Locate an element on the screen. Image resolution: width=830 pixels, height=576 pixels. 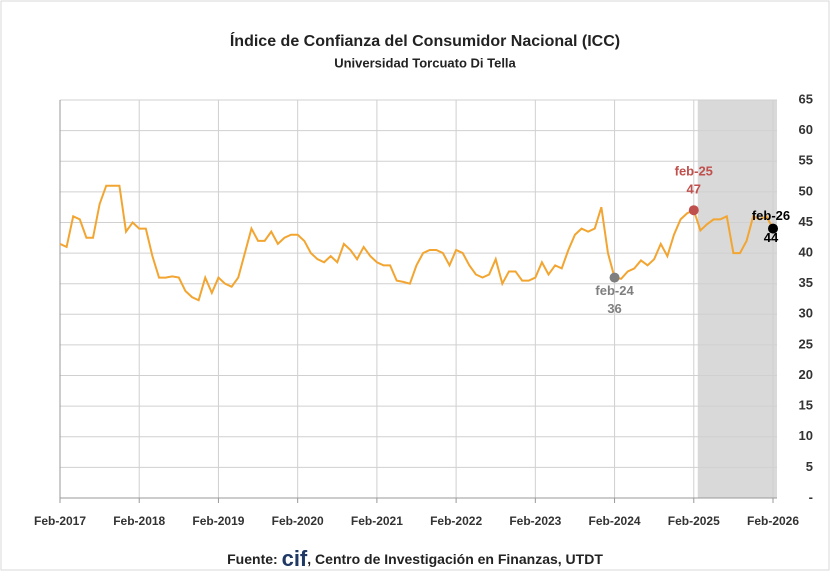
y-tick-label: 20 is located at coordinates (806, 374).